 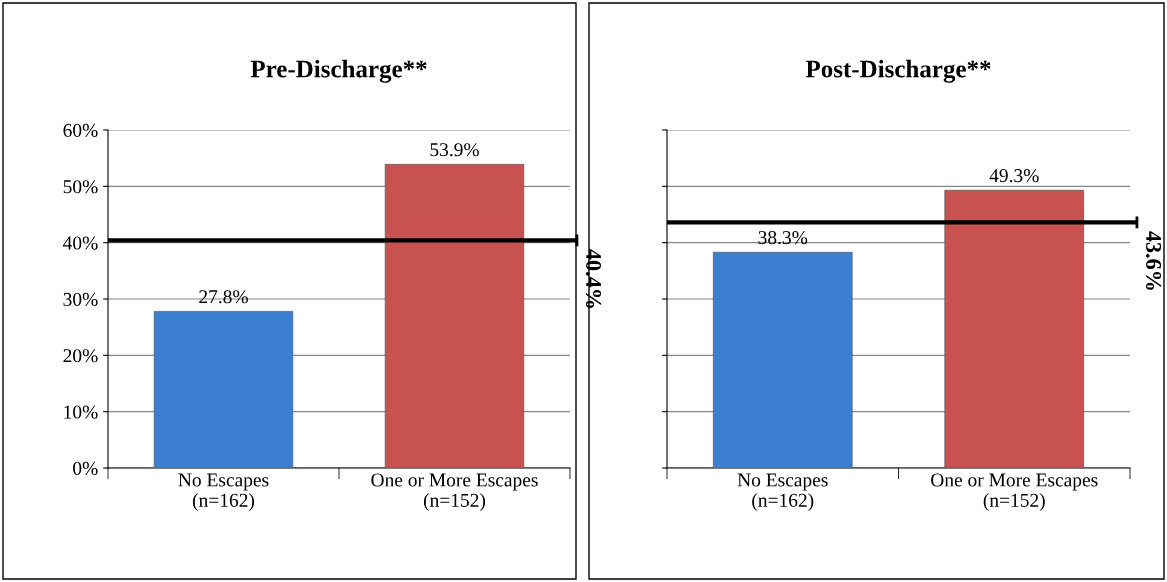 I want to click on legend-label: 43.6%, so click(x=1153, y=260).